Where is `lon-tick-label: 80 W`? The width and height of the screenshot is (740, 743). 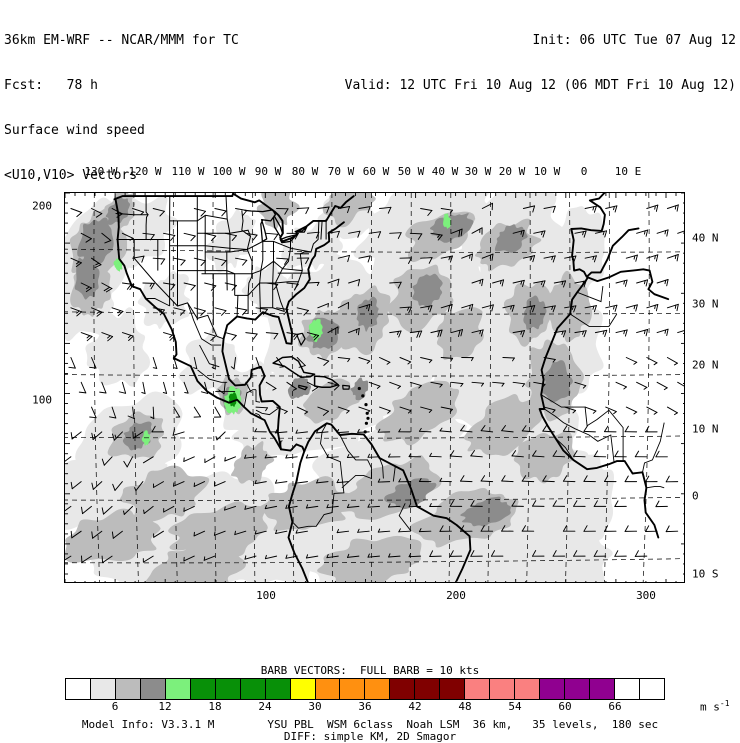
lon-tick-label: 80 W is located at coordinates (305, 171).